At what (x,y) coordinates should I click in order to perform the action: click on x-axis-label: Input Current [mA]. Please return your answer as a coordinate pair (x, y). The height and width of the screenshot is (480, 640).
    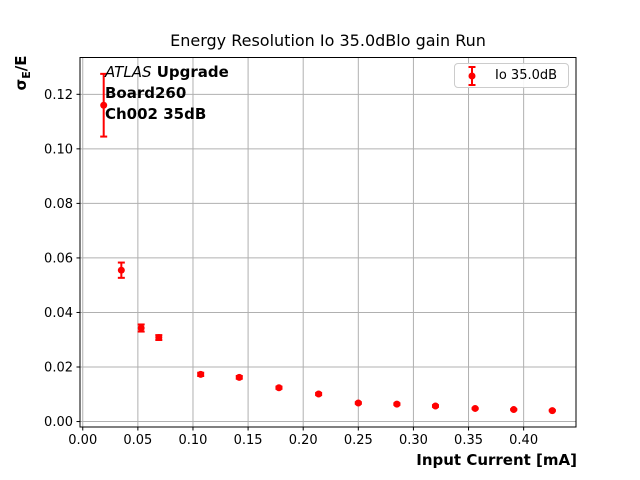
    Looking at the image, I should click on (496, 460).